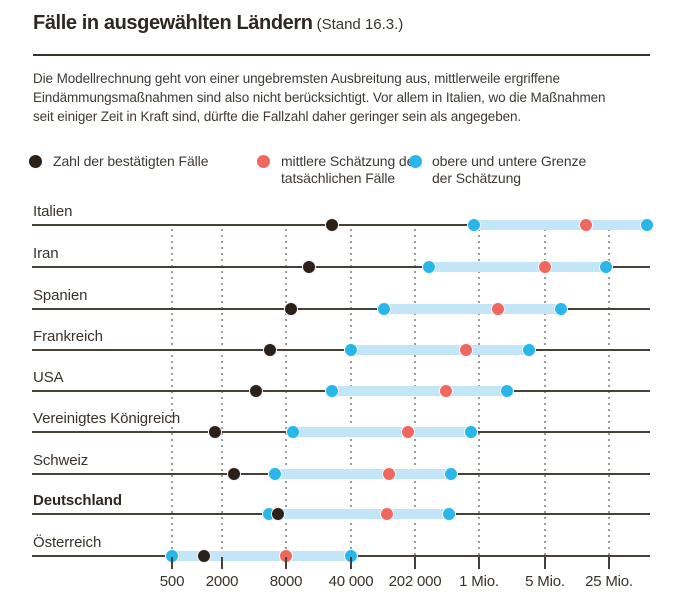 The height and width of the screenshot is (606, 673). I want to click on axis-tick-label: 202 000, so click(415, 581).